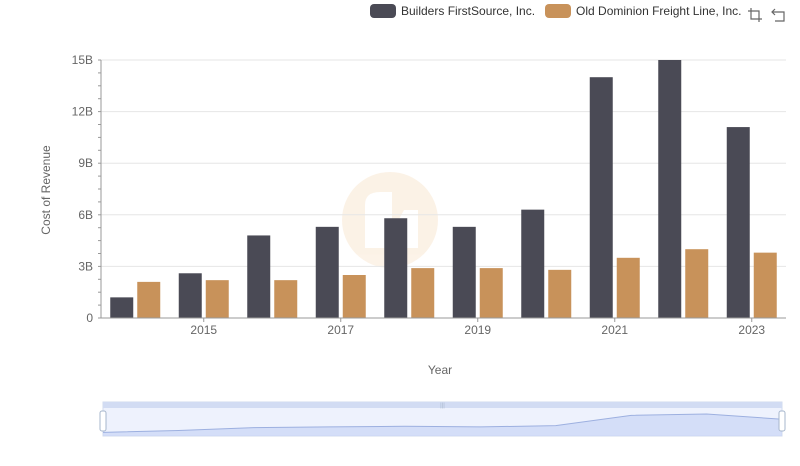 The width and height of the screenshot is (800, 466). Describe the element at coordinates (354, 296) in the screenshot. I see `bar-old-dominion-2017` at that location.